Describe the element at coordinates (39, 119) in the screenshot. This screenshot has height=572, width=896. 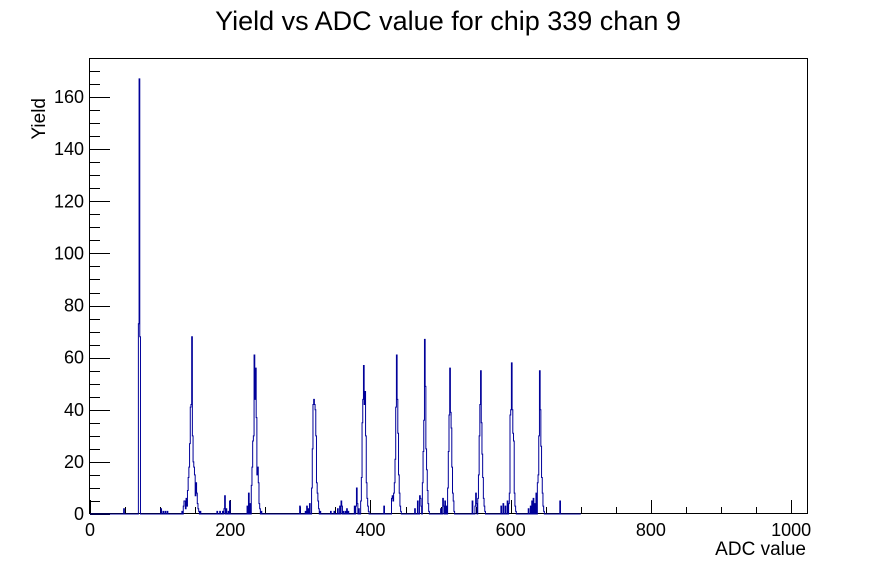
I see `y-axis-label: Yield` at that location.